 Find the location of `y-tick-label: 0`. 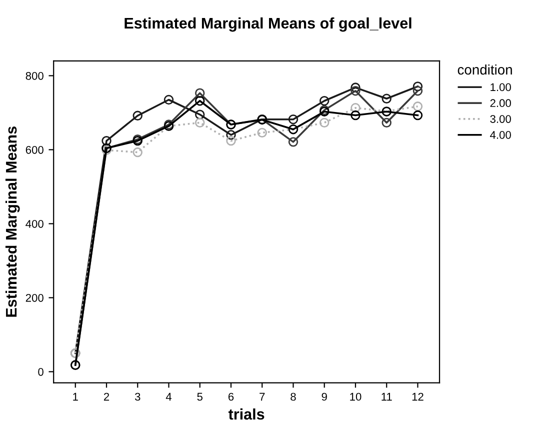

y-tick-label: 0 is located at coordinates (41, 372).